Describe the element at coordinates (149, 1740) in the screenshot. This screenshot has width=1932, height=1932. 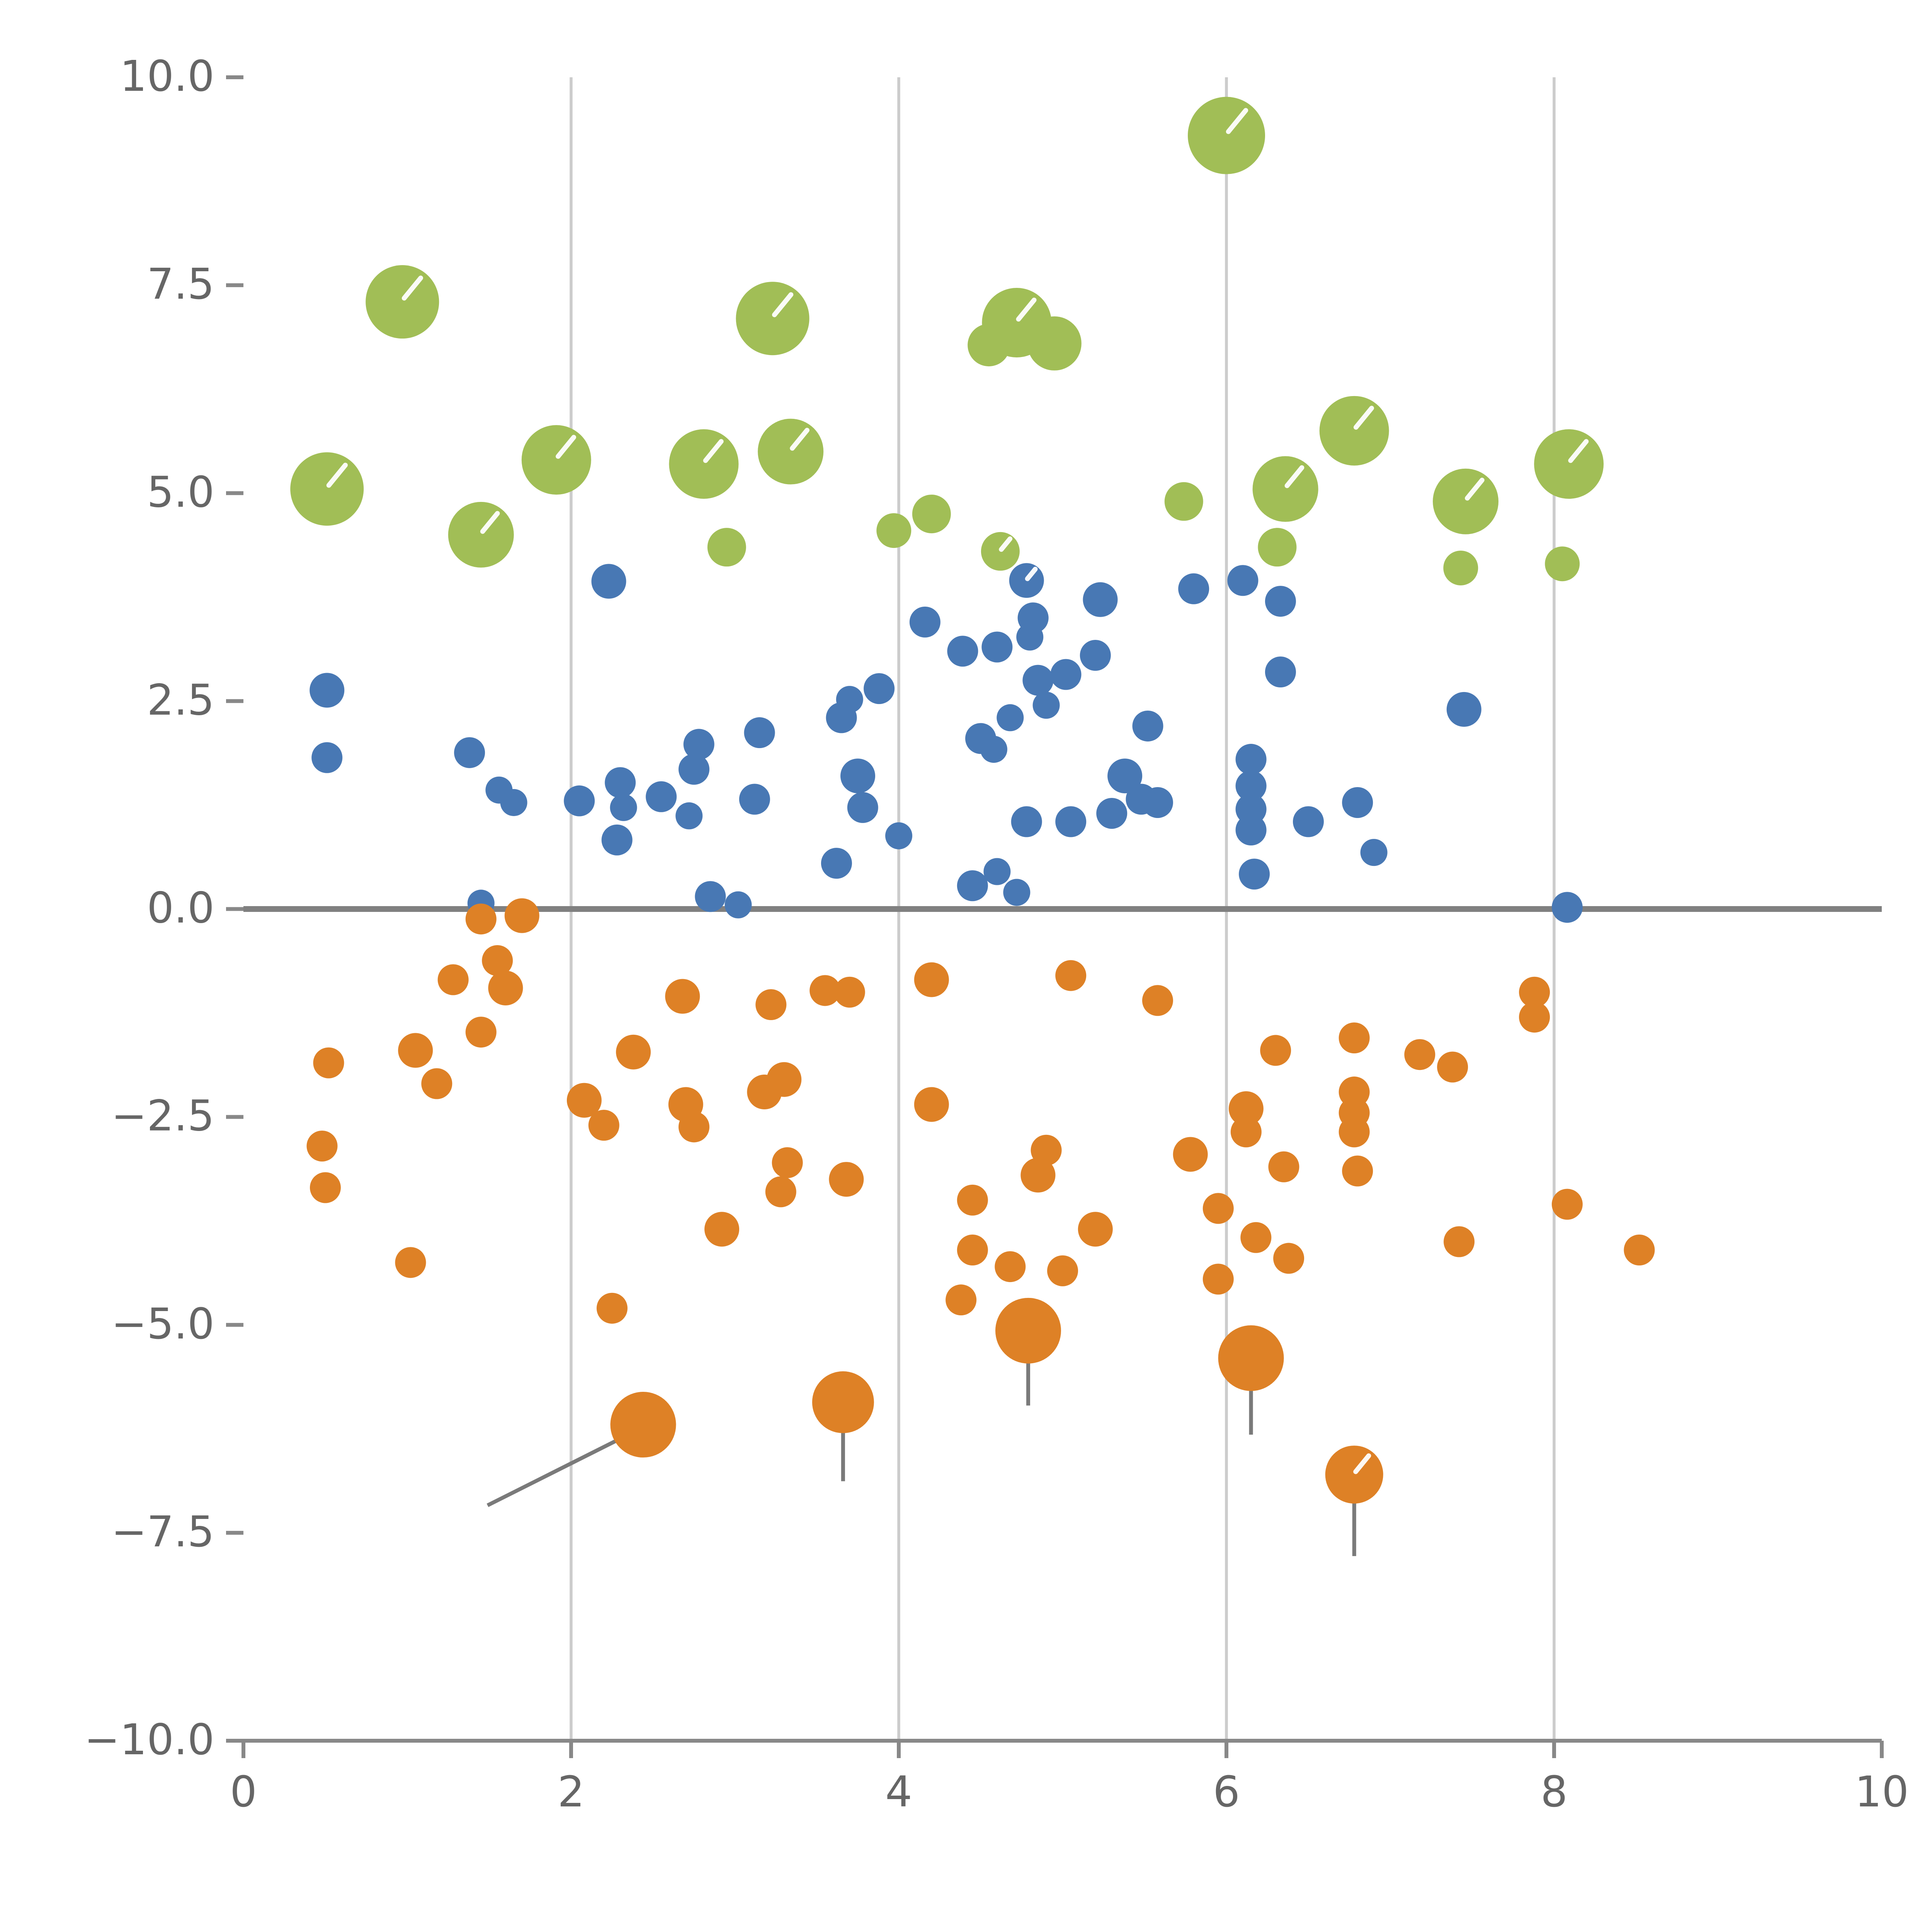
I see `y-tick-label: −10.0` at that location.